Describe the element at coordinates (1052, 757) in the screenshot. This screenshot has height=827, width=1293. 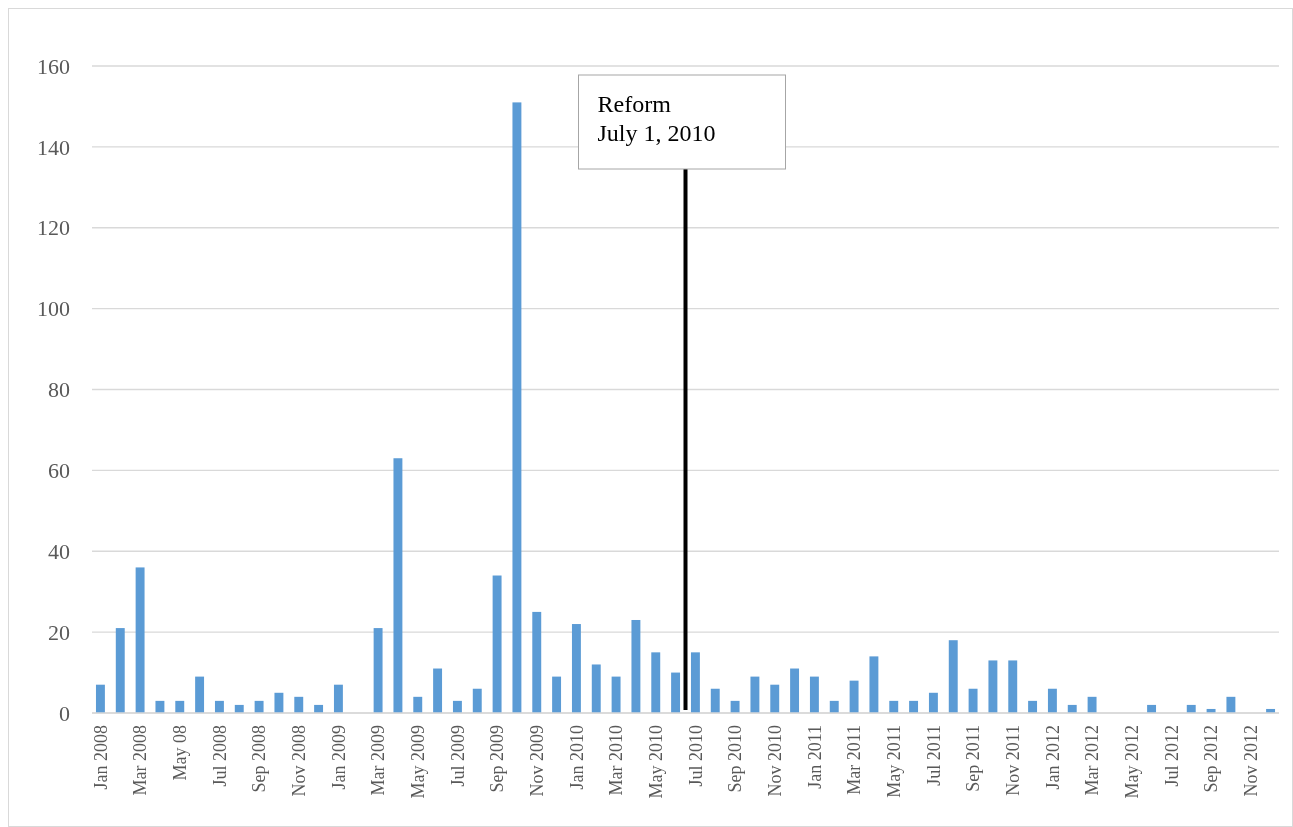
I see `x-tick-label: Jan 2012` at that location.